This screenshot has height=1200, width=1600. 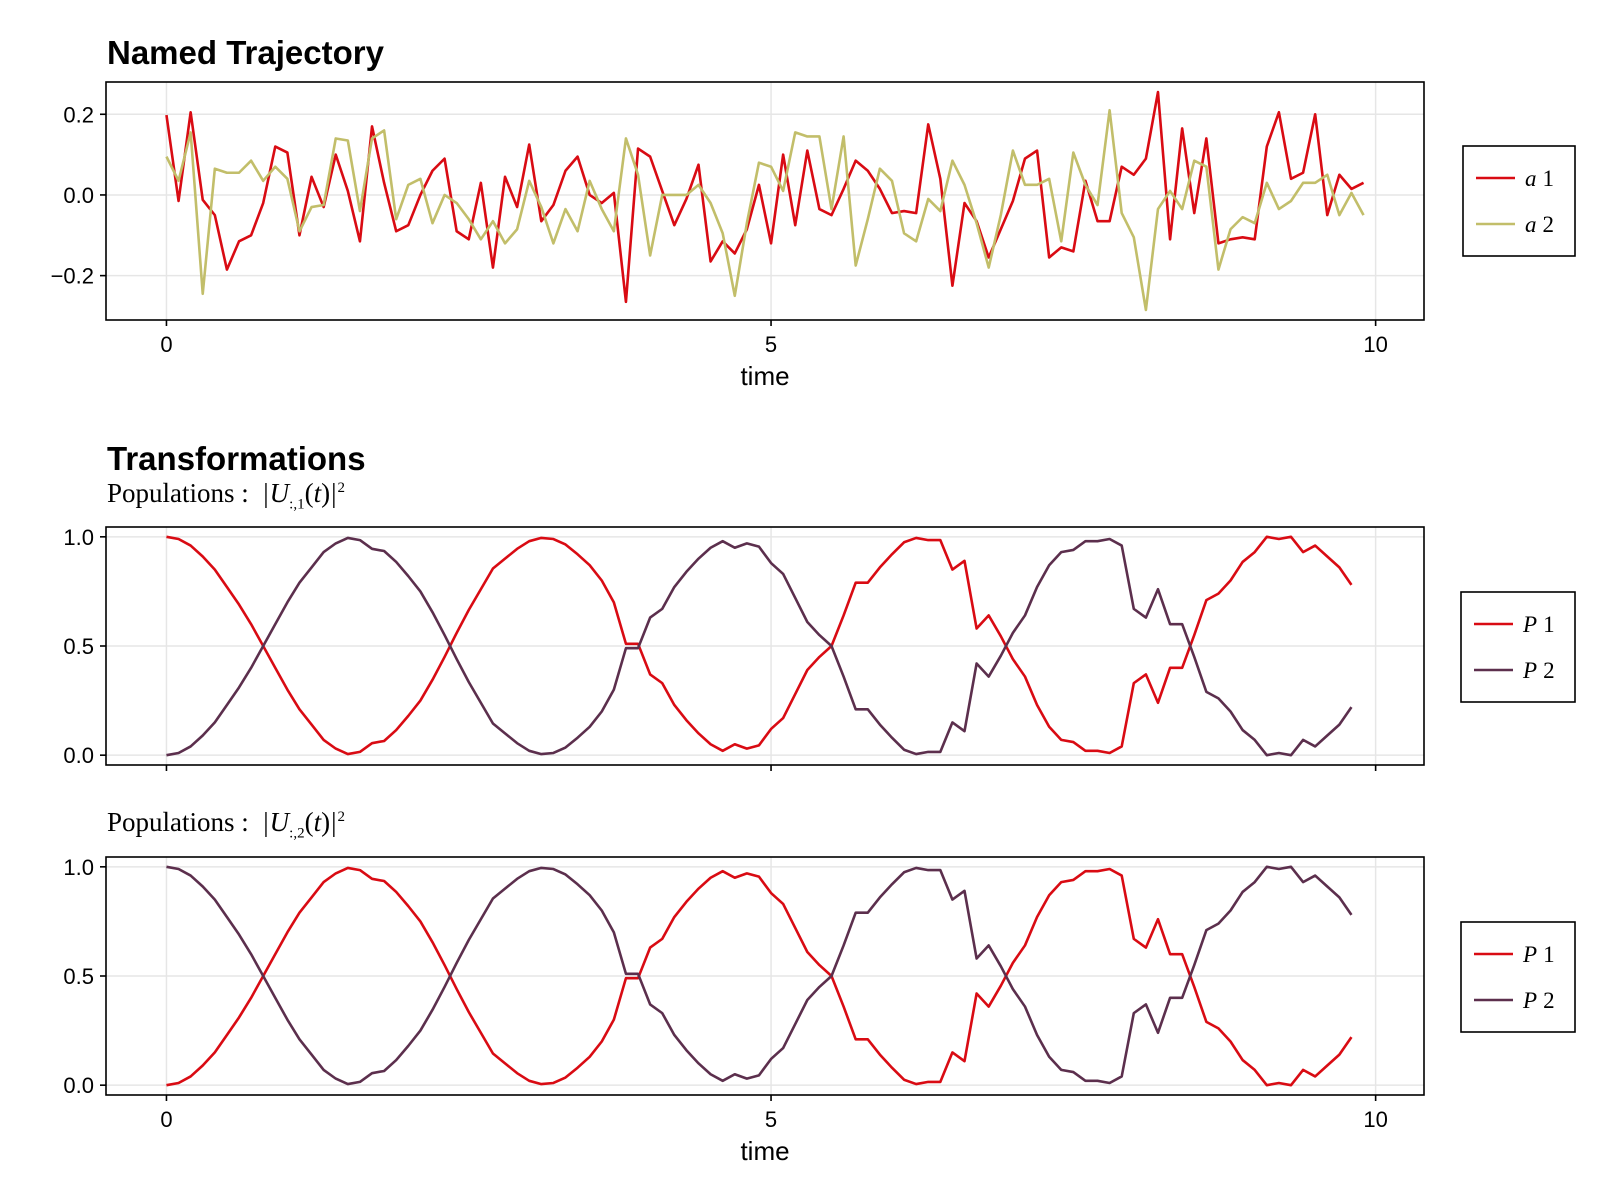 I want to click on figure-title-transformations: Transformations, so click(x=236, y=458).